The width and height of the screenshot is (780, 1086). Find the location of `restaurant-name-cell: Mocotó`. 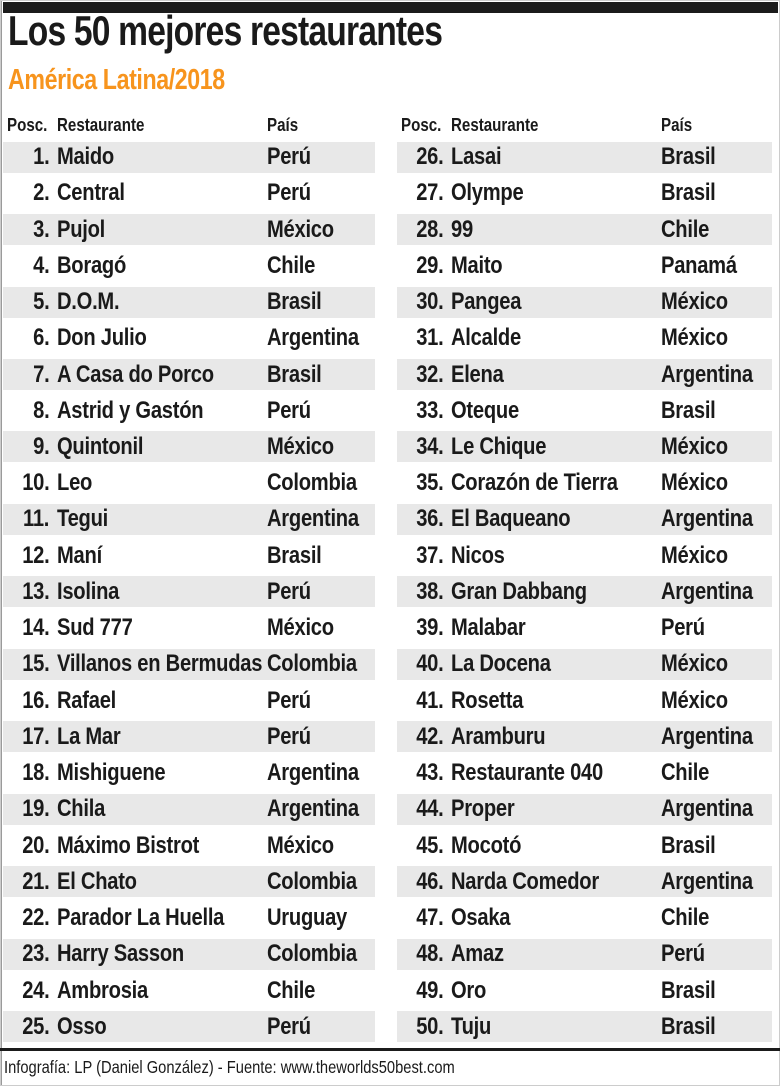

restaurant-name-cell: Mocotó is located at coordinates (552, 846).